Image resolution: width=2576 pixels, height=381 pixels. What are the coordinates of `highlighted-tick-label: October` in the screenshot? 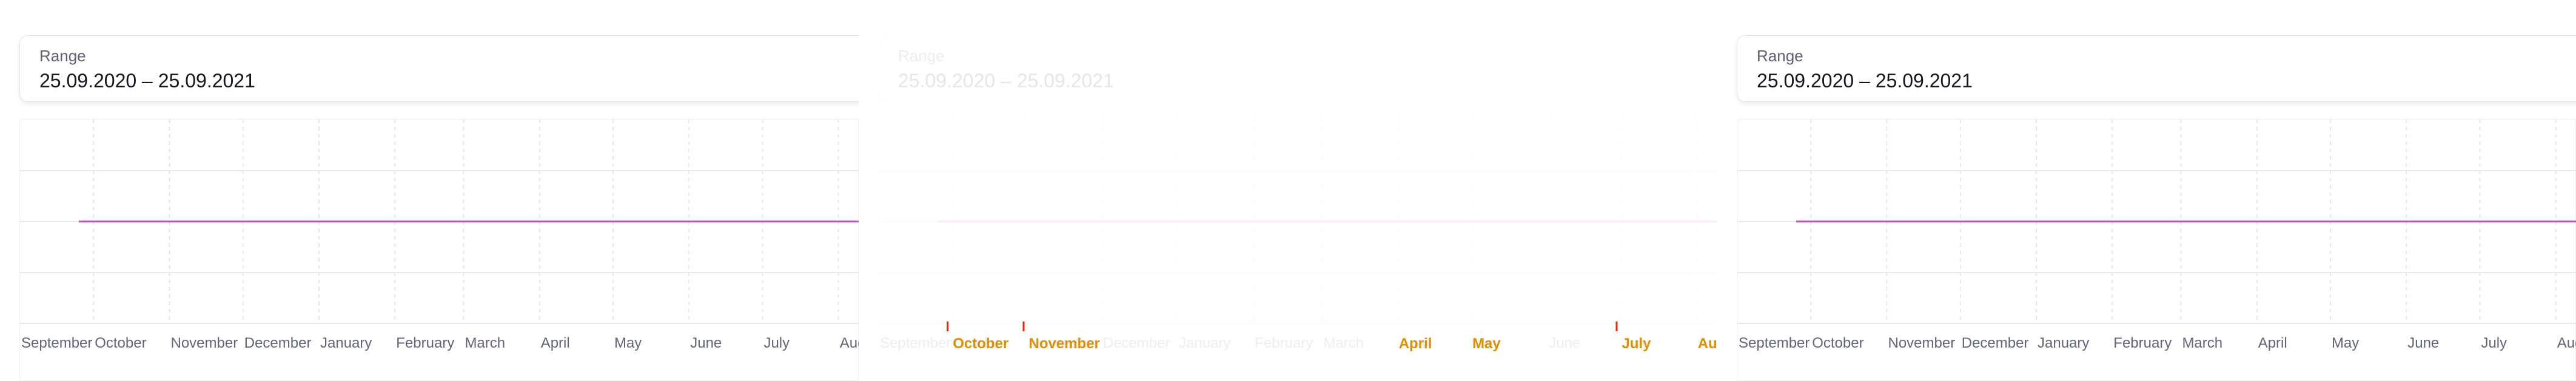 It's located at (980, 343).